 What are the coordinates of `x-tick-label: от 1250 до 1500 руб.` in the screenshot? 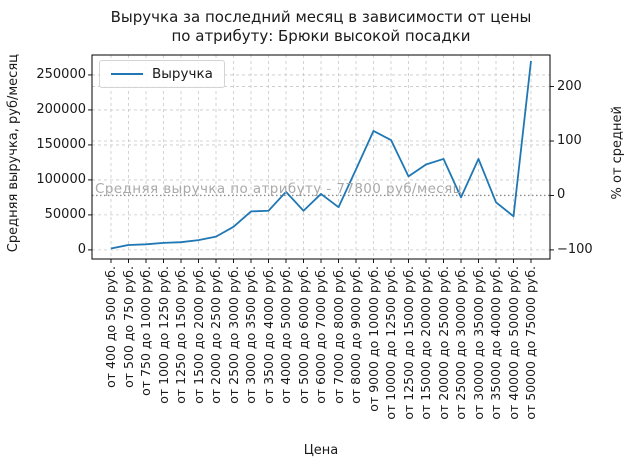 It's located at (180, 335).